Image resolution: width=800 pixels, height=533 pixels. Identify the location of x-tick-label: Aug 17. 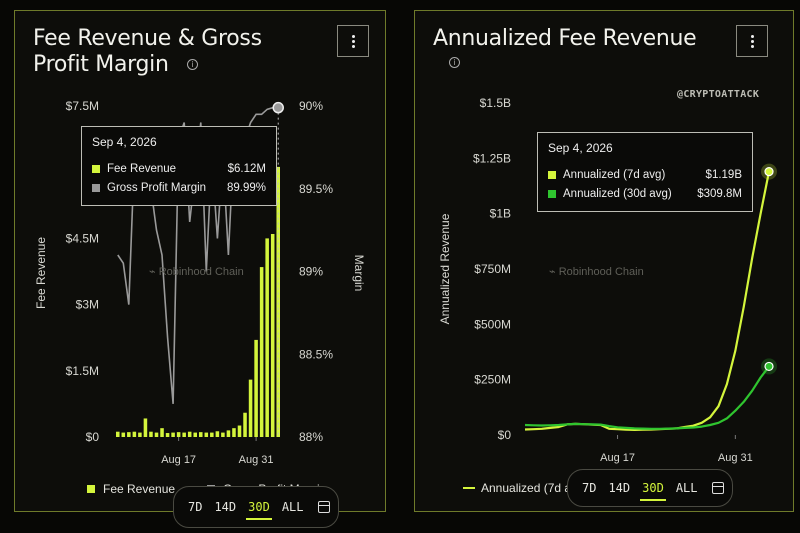
(178, 460).